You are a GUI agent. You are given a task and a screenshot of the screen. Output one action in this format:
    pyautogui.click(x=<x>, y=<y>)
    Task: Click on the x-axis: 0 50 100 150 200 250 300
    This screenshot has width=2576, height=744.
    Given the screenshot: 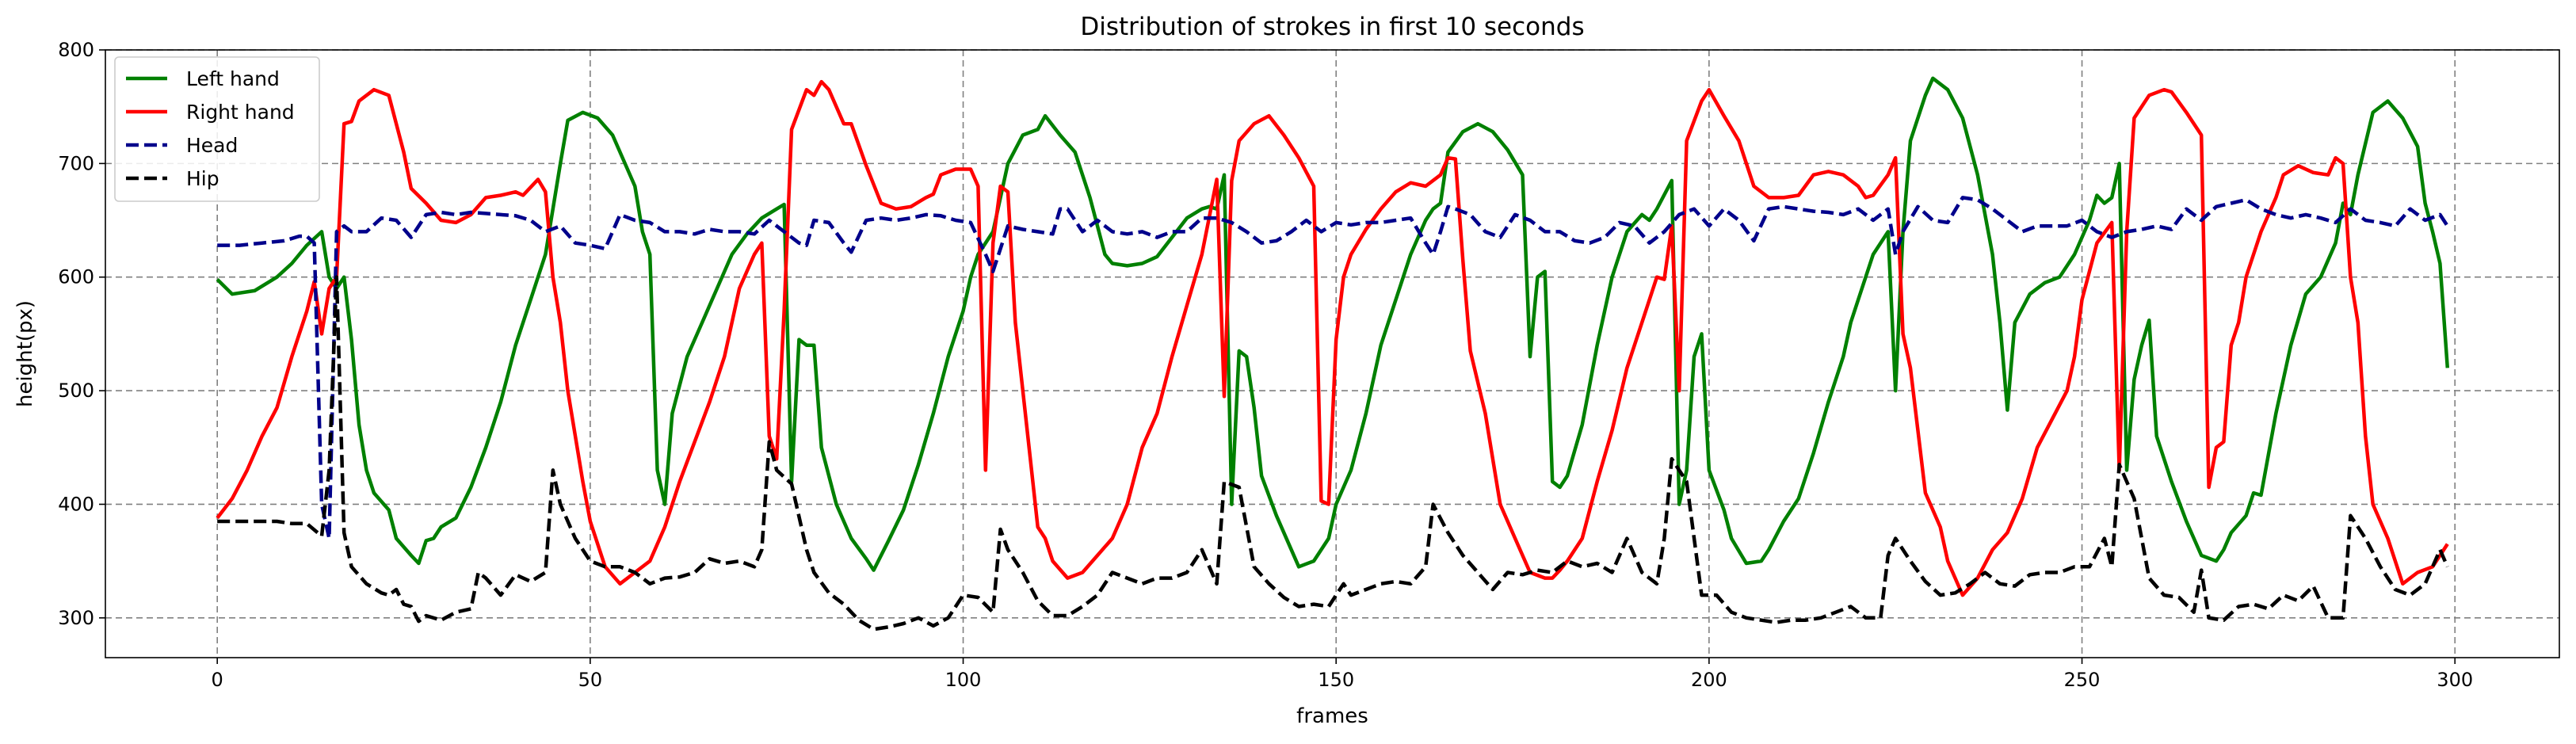 What is the action you would take?
    pyautogui.click(x=1342, y=674)
    